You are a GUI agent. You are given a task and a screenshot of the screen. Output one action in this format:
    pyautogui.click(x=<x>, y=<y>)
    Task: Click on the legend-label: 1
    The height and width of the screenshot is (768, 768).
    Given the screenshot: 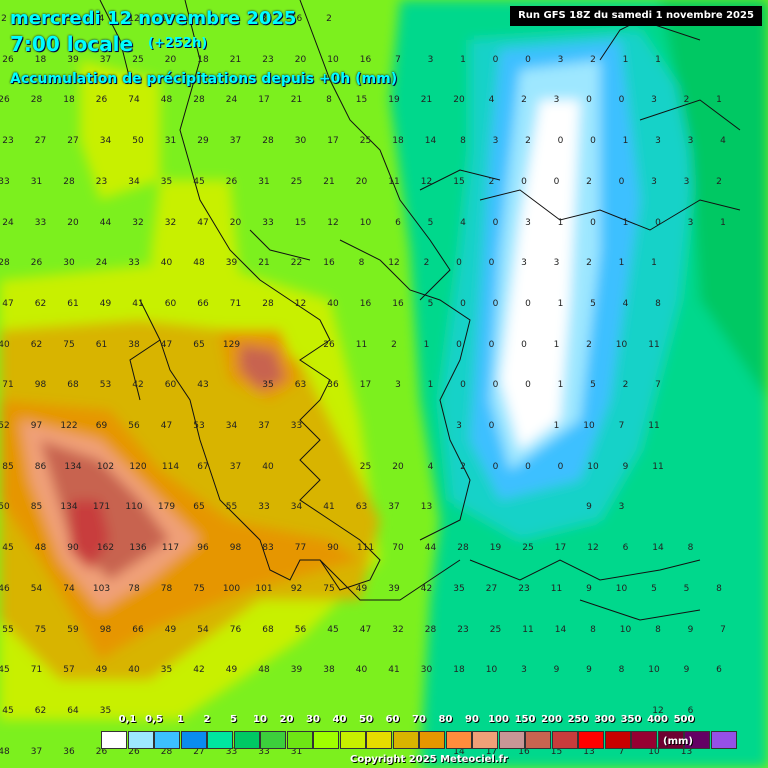 What is the action you would take?
    pyautogui.click(x=180, y=719)
    